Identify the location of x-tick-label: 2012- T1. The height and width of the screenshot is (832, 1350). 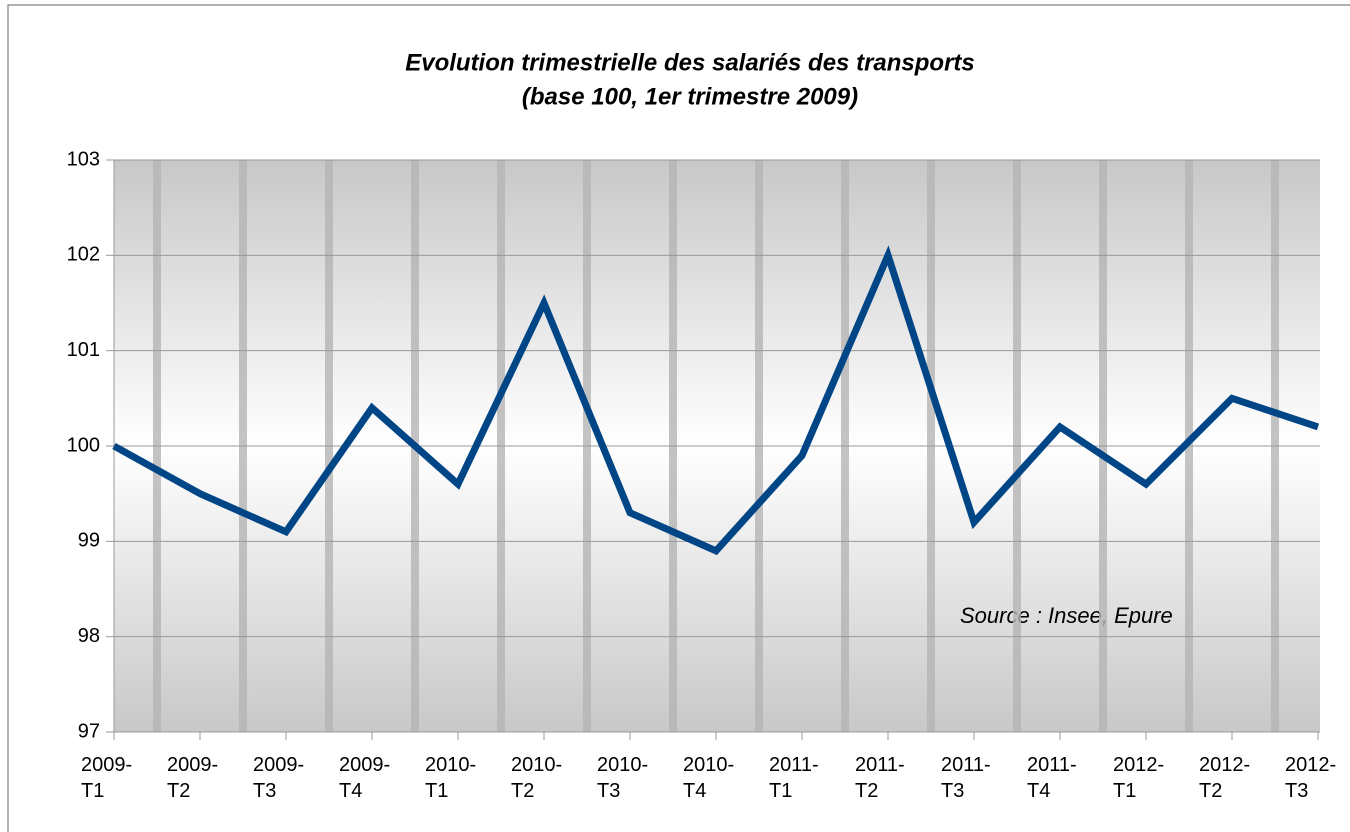
(1139, 778).